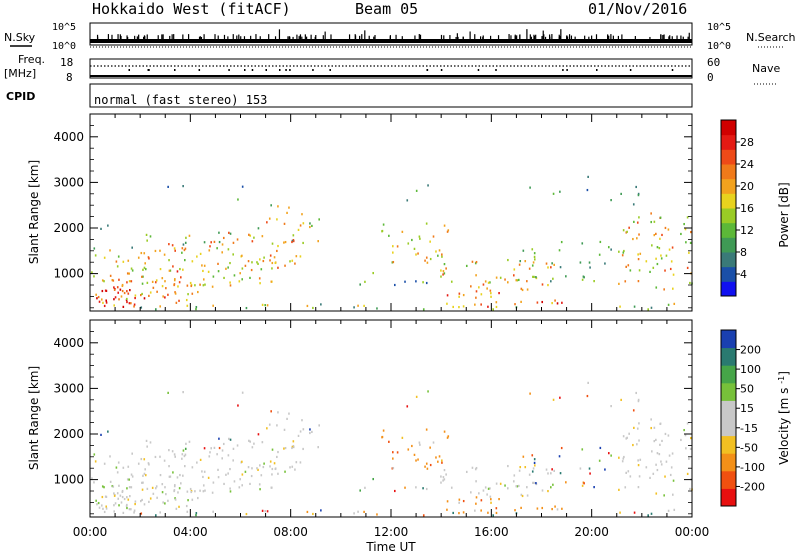 This screenshot has height=554, width=800. I want to click on noise-spikes, so click(393, 34).